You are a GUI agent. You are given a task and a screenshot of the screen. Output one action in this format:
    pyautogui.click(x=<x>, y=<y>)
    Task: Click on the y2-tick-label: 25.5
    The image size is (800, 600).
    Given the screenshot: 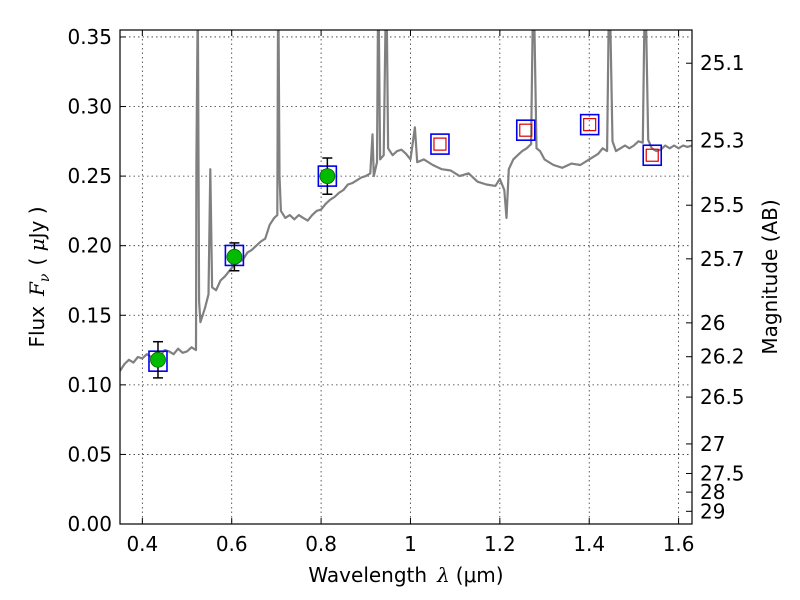 What is the action you would take?
    pyautogui.click(x=722, y=205)
    